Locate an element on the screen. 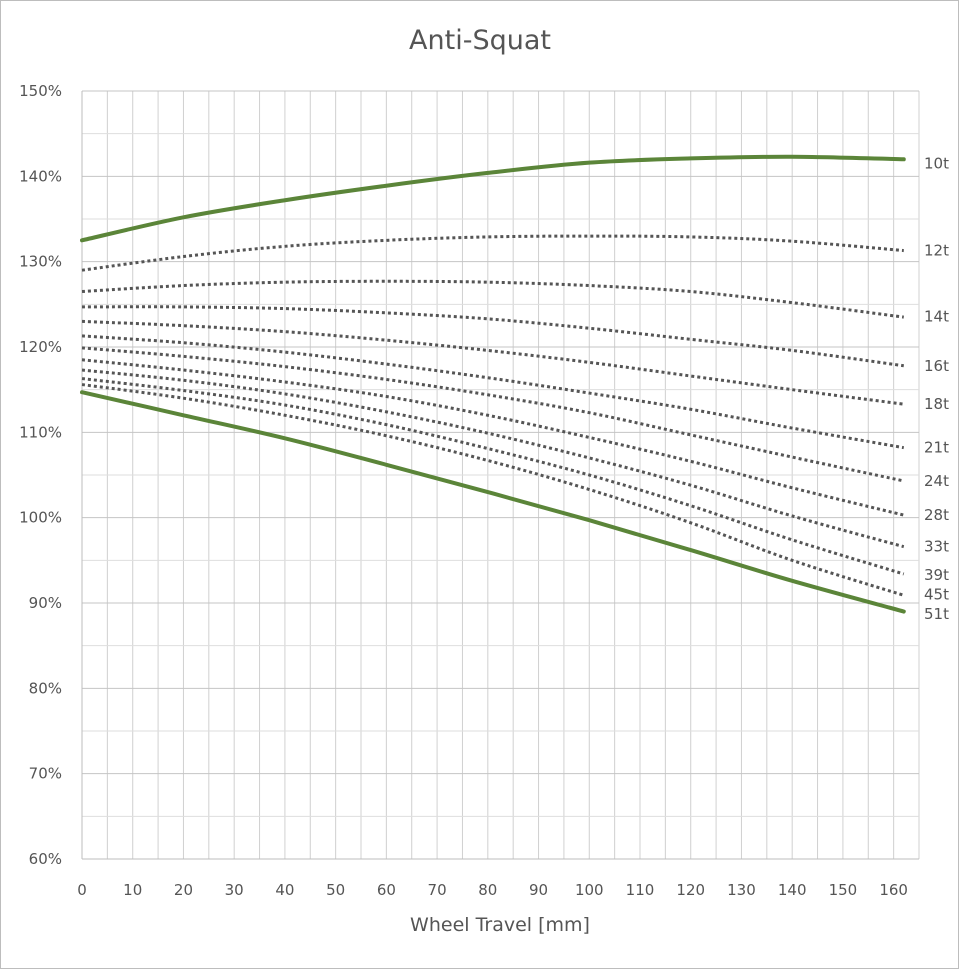 The height and width of the screenshot is (969, 959). y-tick-label: 90% is located at coordinates (45, 603).